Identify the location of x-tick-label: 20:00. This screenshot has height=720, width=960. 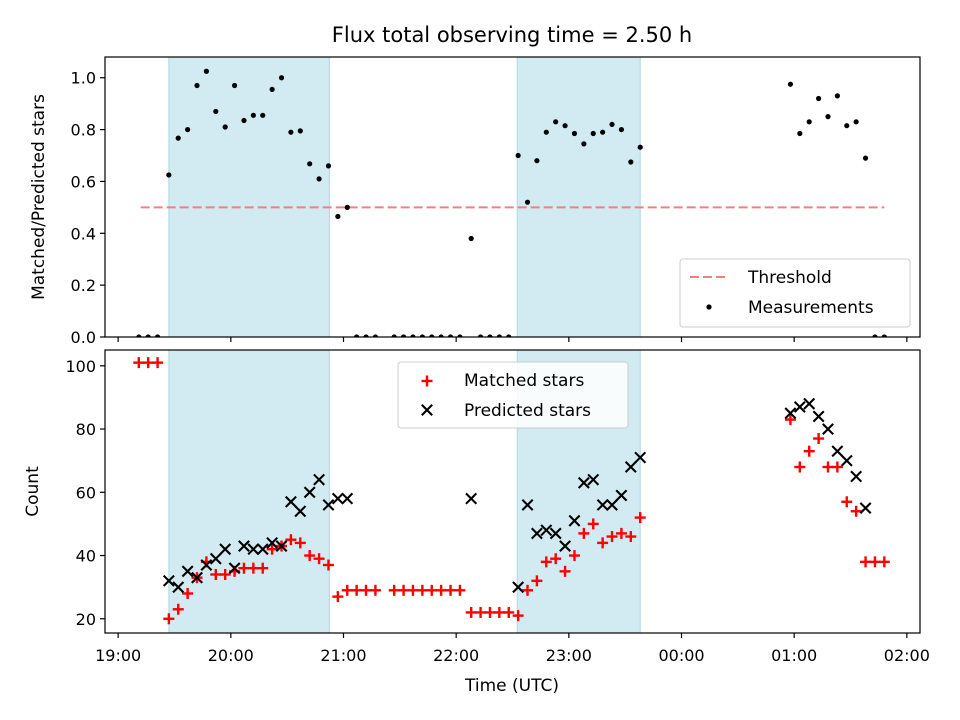
(231, 655).